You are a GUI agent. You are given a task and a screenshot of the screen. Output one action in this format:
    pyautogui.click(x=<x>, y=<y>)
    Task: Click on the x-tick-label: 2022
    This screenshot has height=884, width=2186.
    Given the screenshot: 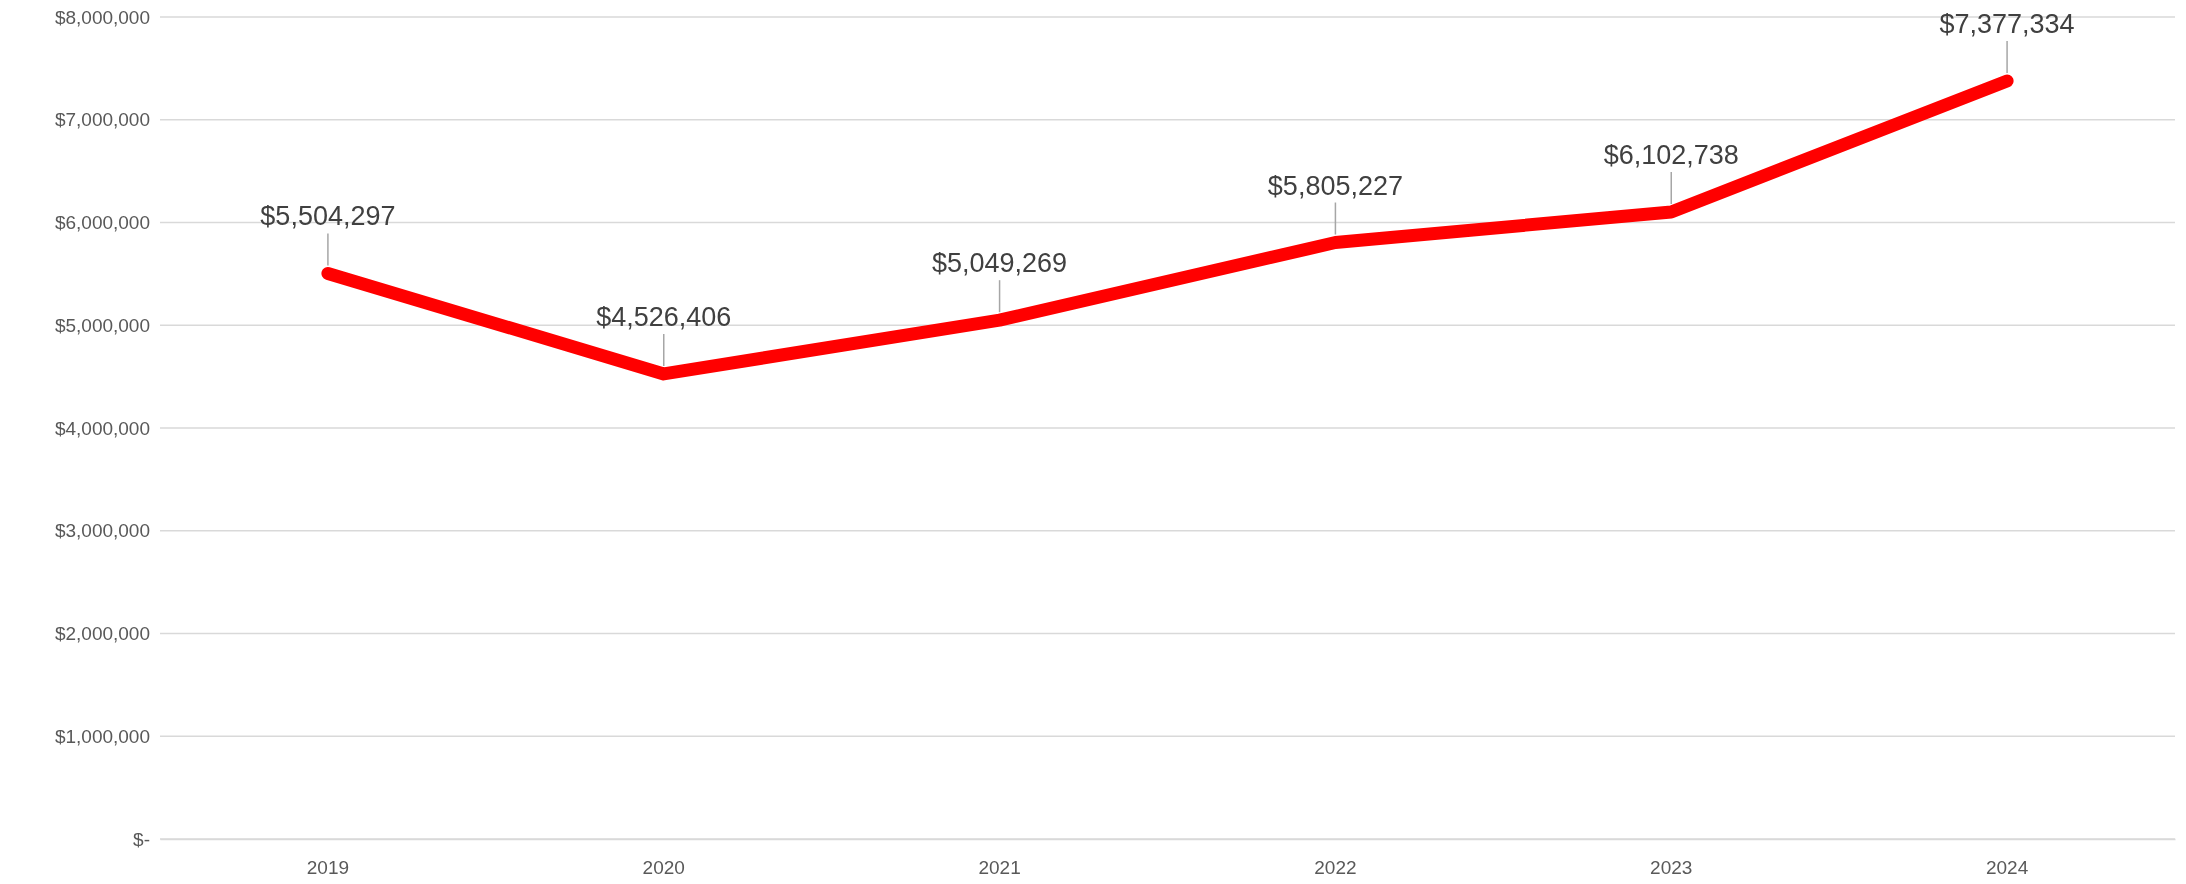 What is the action you would take?
    pyautogui.click(x=1335, y=868)
    